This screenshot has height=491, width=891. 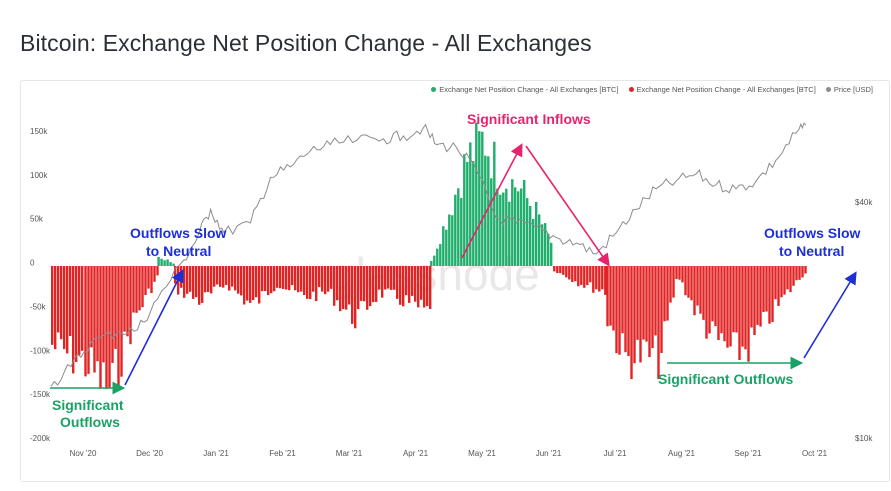 I want to click on y-tick-label: 150k, so click(x=39, y=131).